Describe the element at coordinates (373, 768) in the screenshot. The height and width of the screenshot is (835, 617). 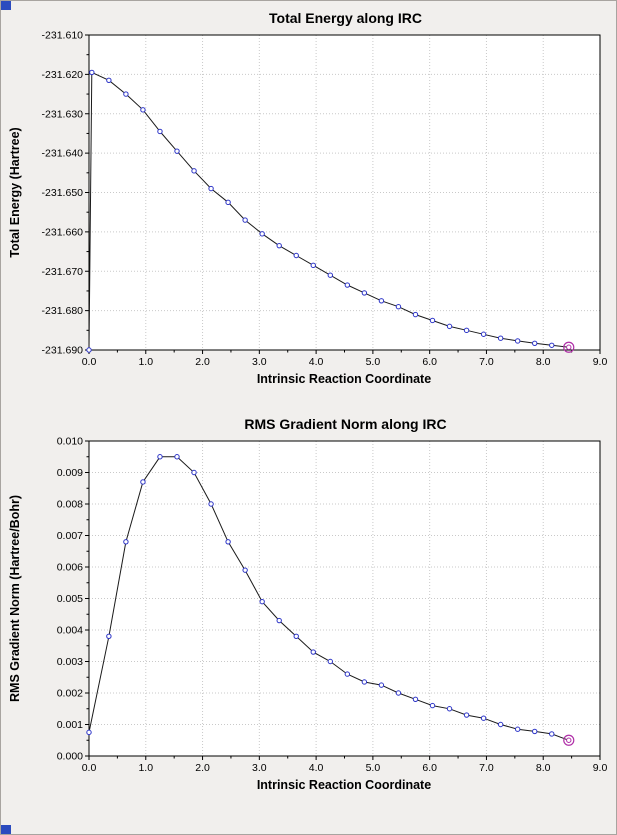
I see `x-tick-label: 5.0` at that location.